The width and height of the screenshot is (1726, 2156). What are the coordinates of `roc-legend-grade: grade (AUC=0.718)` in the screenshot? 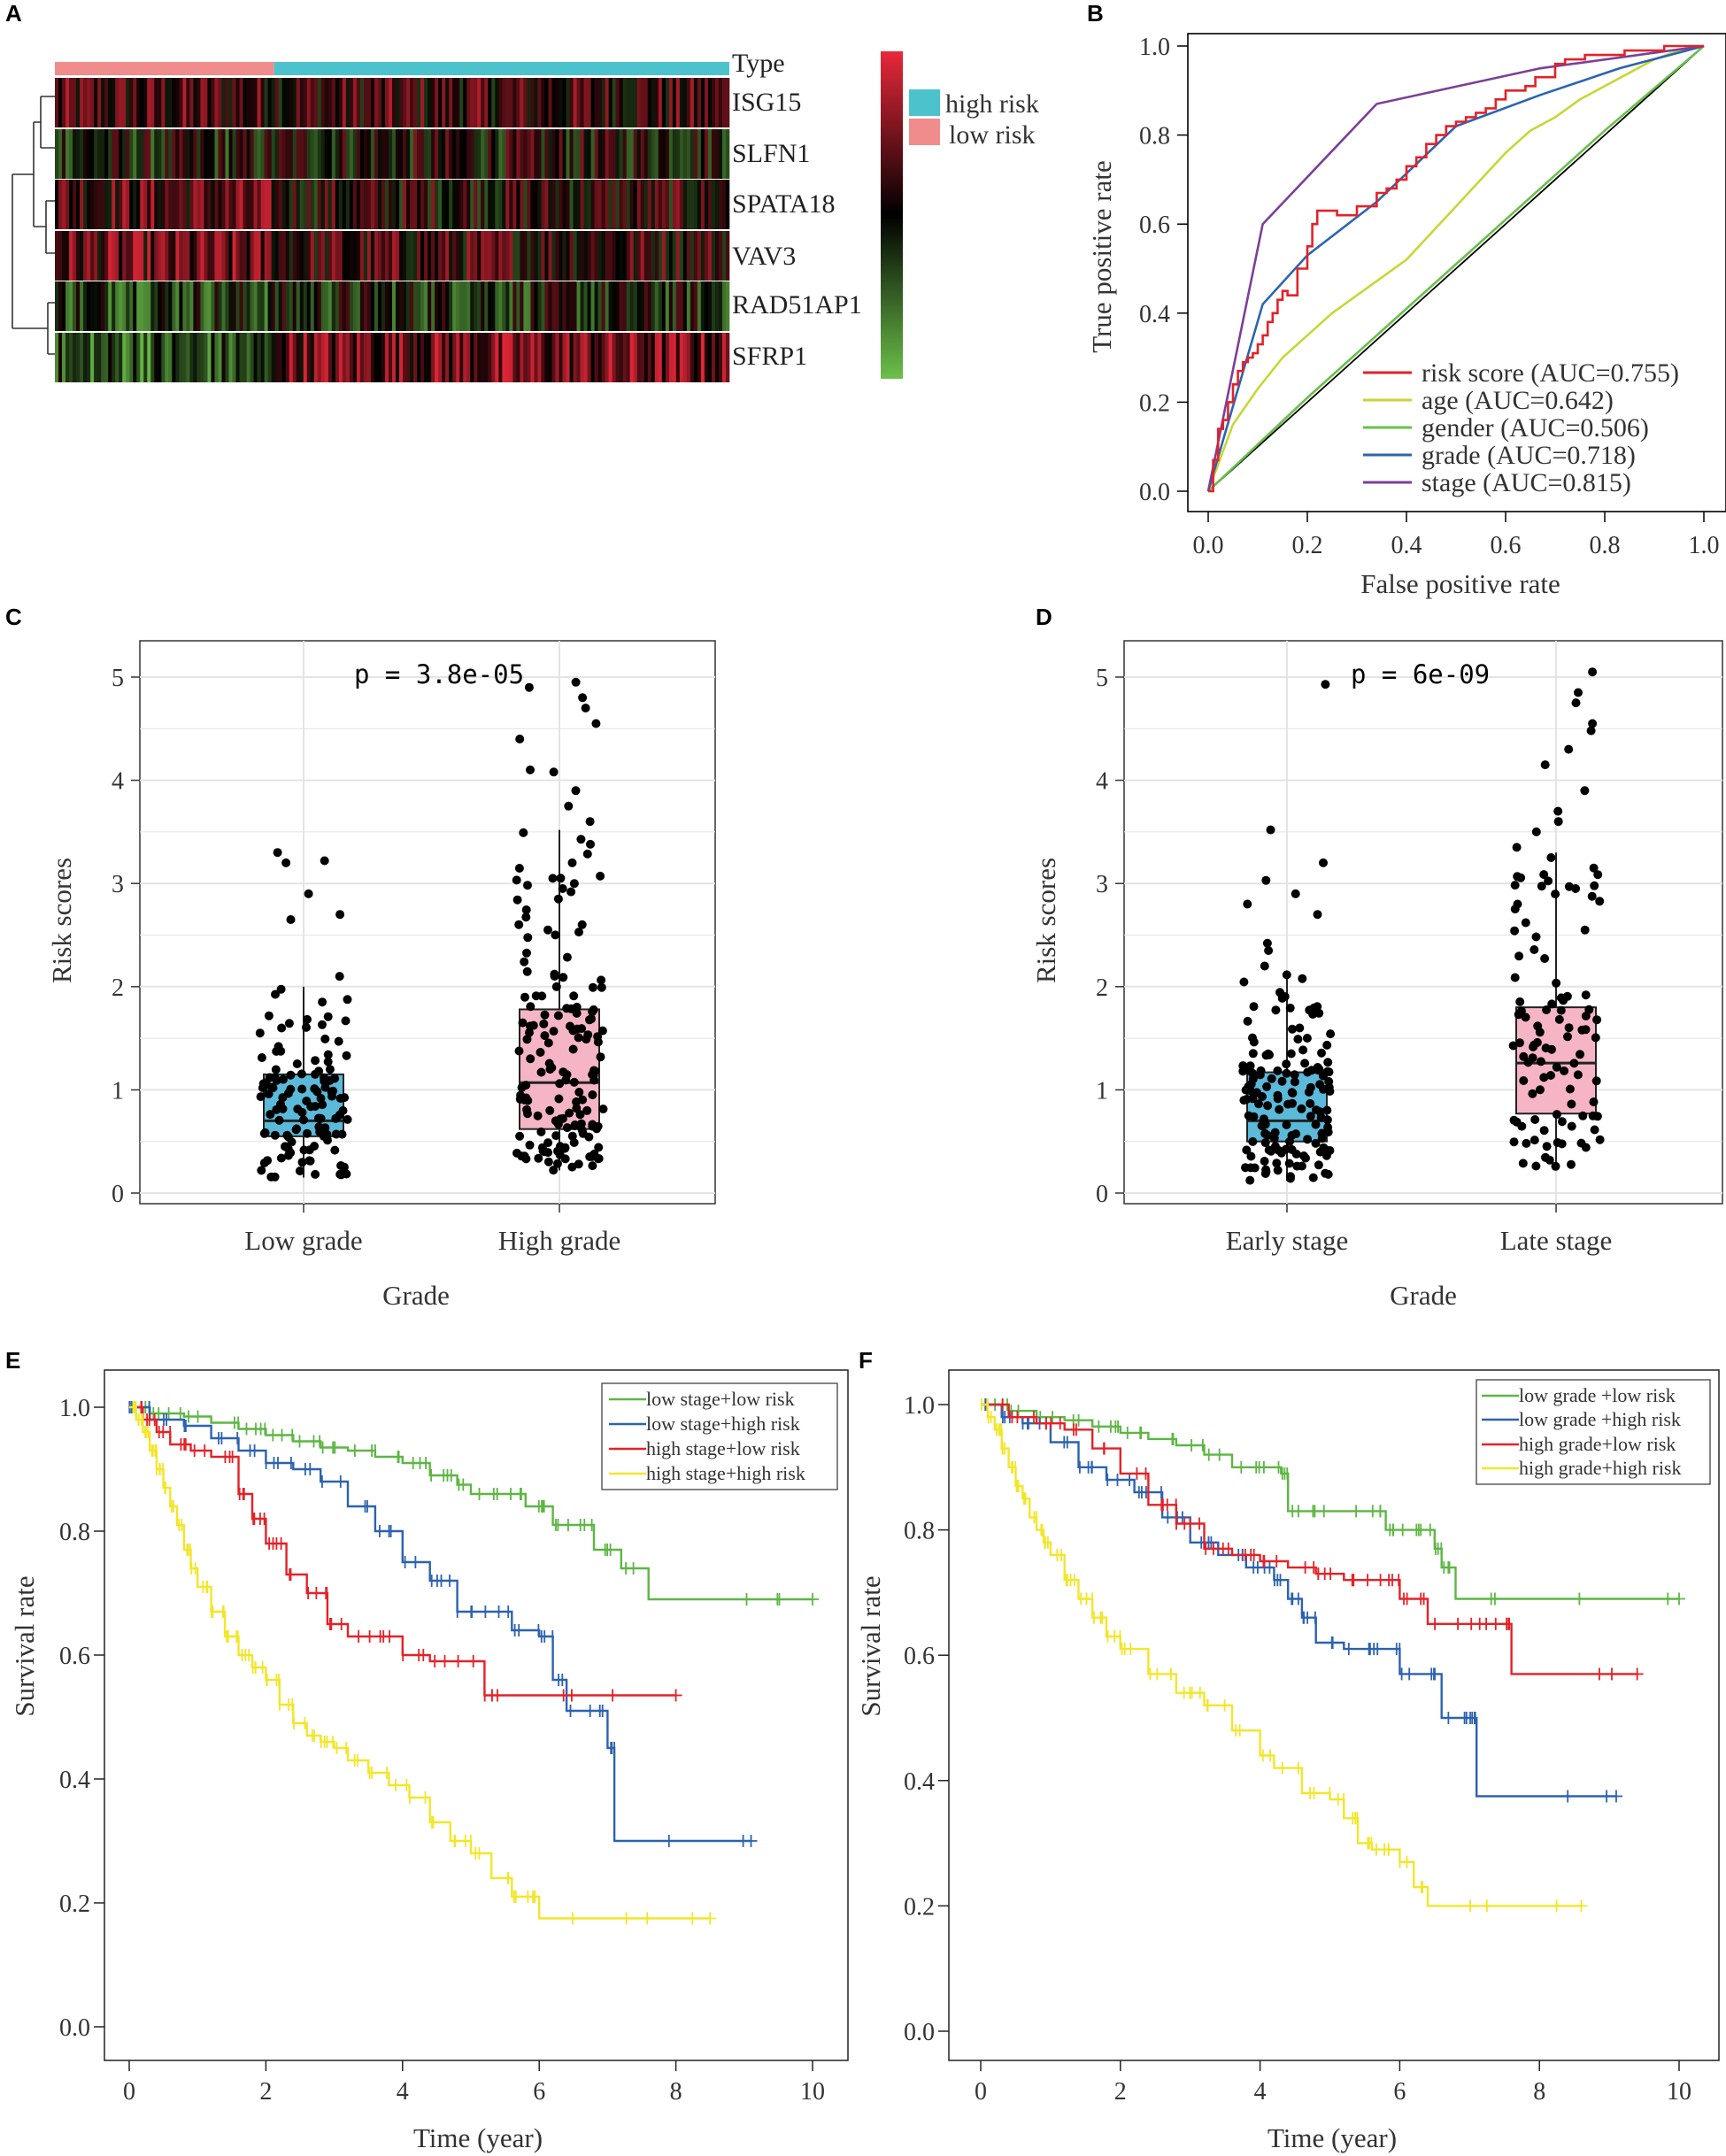 It's located at (1529, 456).